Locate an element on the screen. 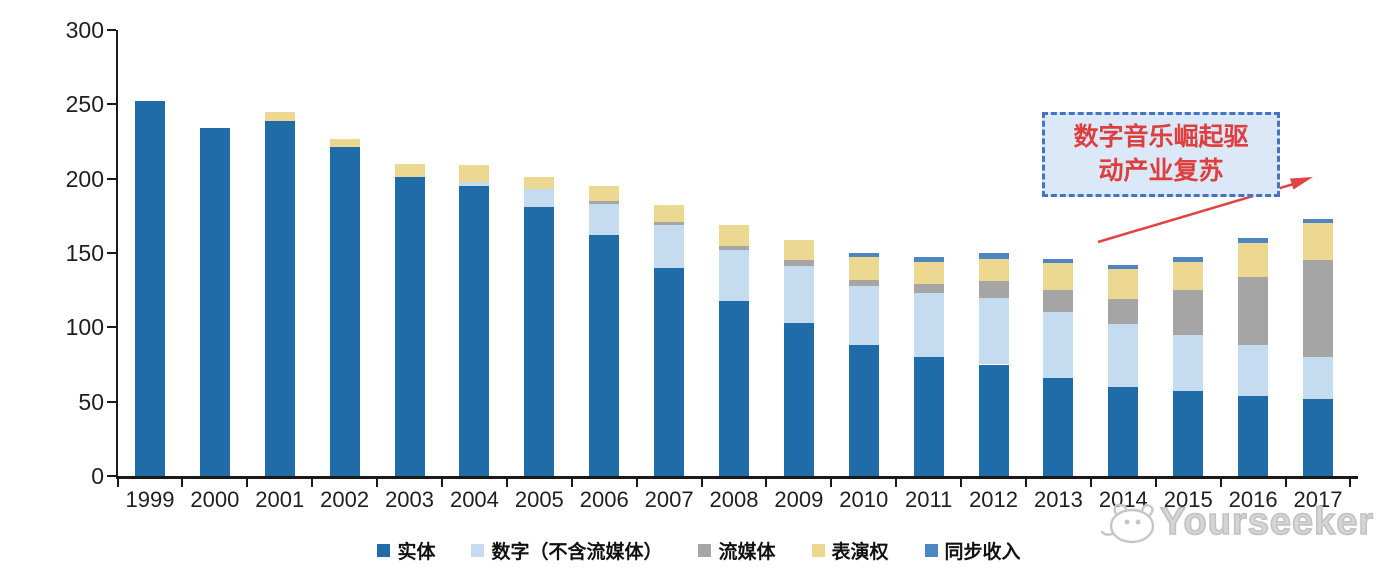  bar-2010-实体 is located at coordinates (863, 410).